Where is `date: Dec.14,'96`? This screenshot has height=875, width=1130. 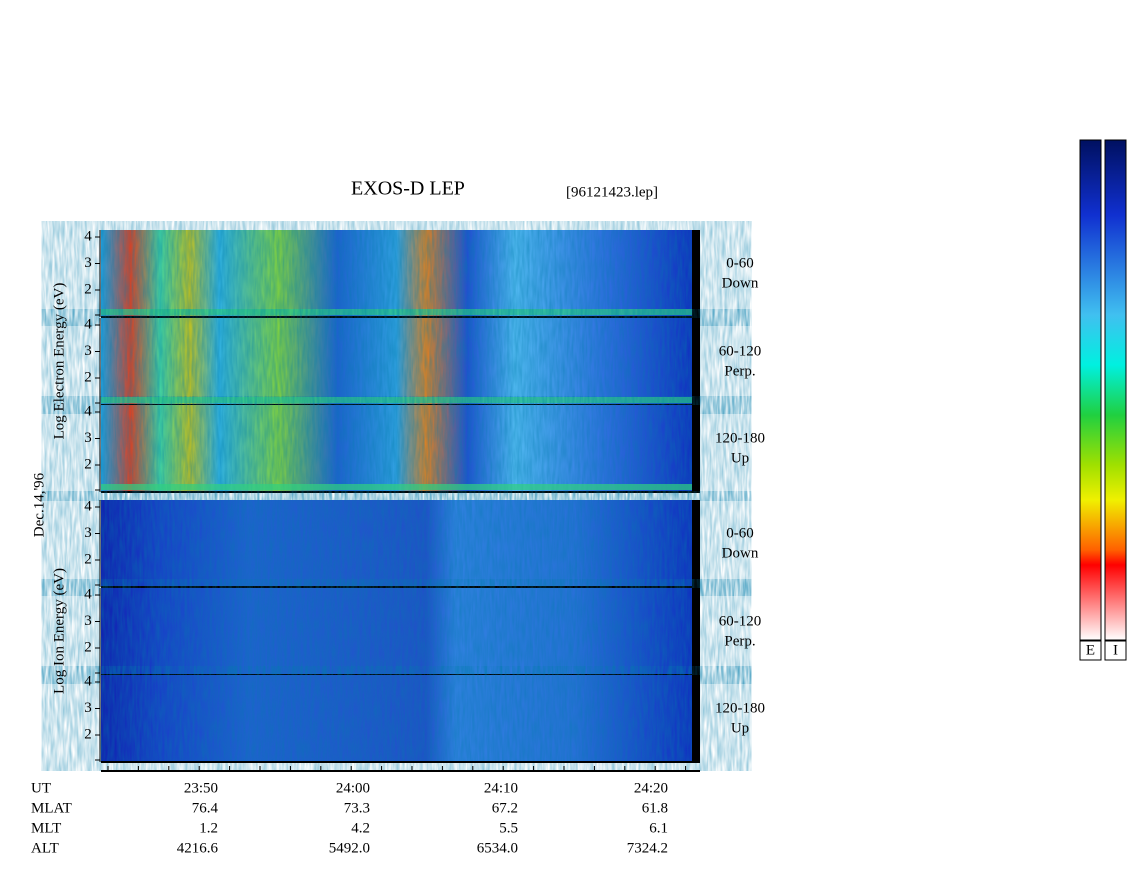 date: Dec.14,'96 is located at coordinates (39, 504).